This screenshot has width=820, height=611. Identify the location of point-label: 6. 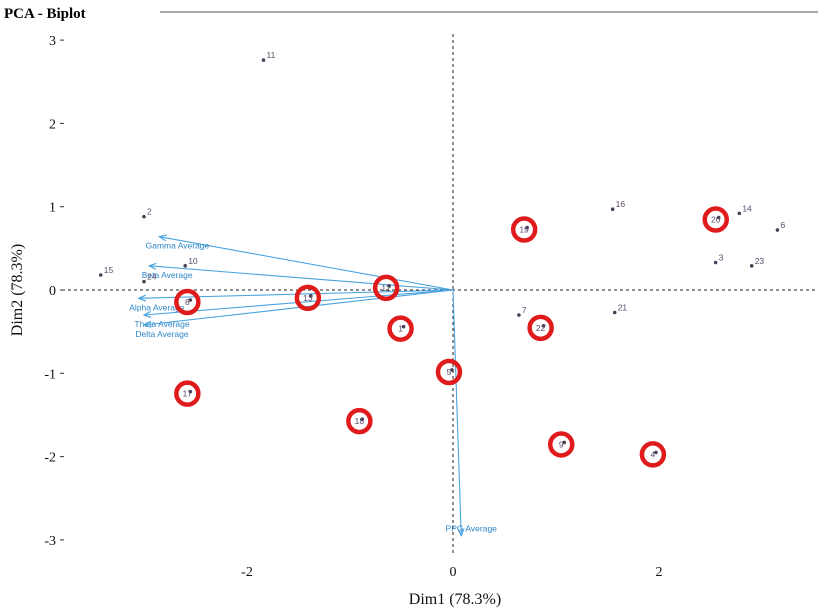
(782, 225).